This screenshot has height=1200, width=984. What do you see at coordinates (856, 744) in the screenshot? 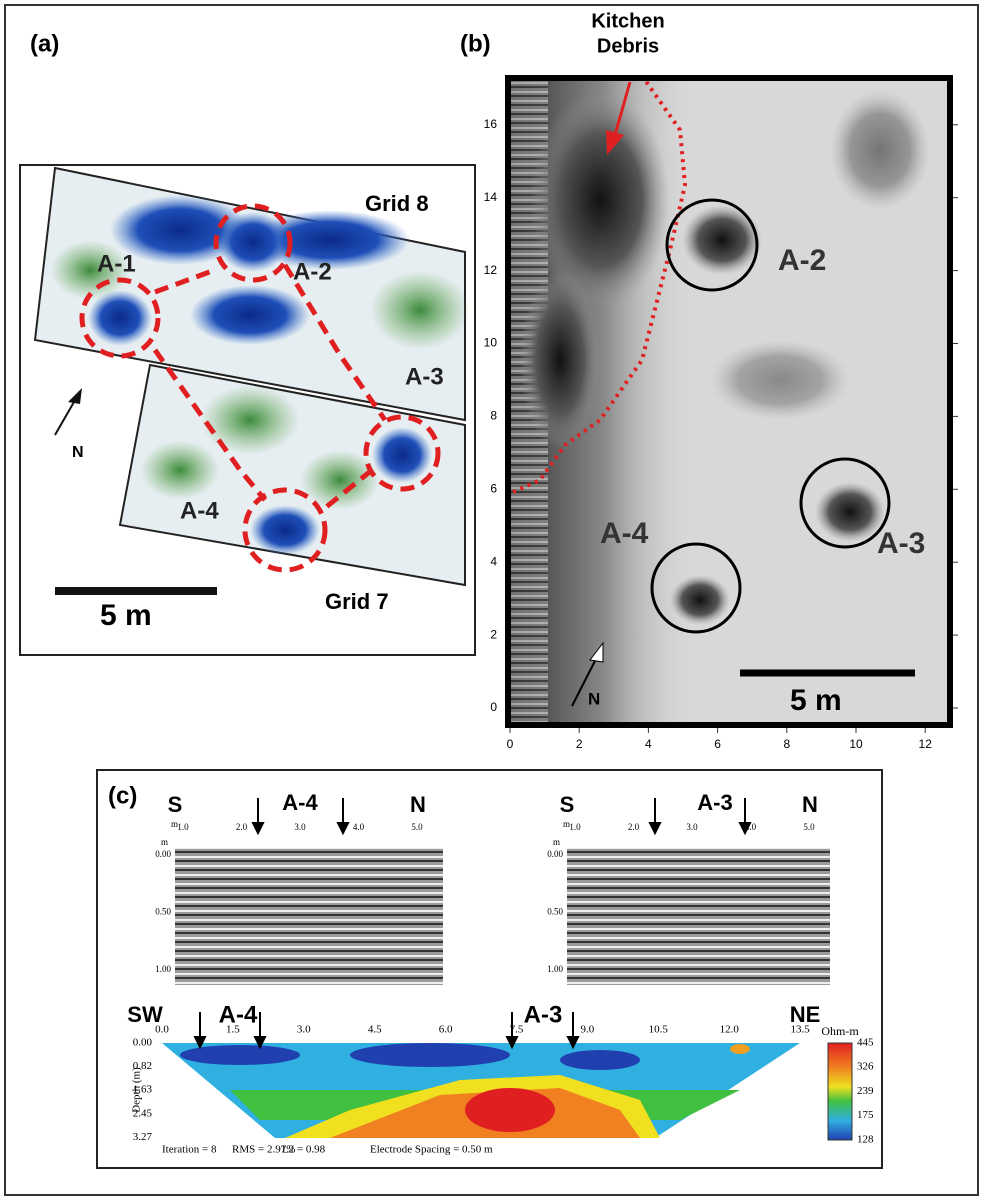
I see `x-tick-label: 10` at bounding box center [856, 744].